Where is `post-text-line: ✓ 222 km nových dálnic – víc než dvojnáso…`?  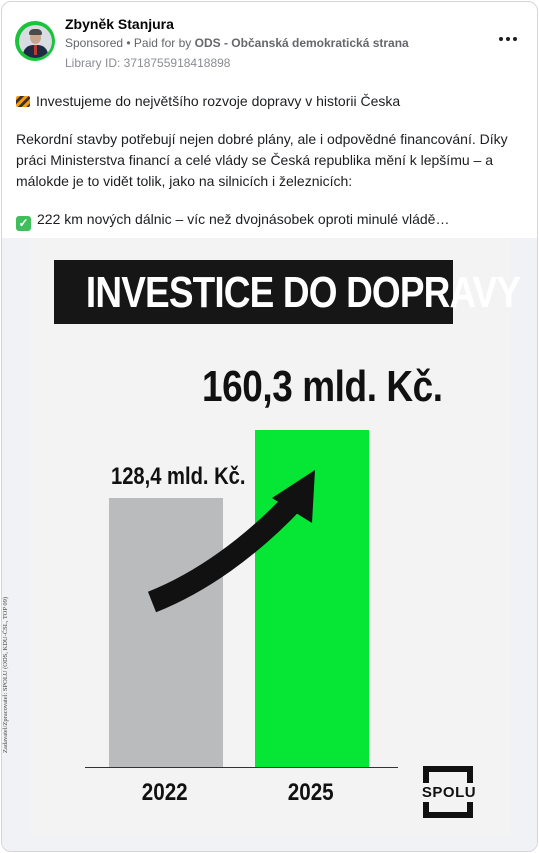 post-text-line: ✓ 222 km nových dálnic – víc než dvojnáso… is located at coordinates (232, 221).